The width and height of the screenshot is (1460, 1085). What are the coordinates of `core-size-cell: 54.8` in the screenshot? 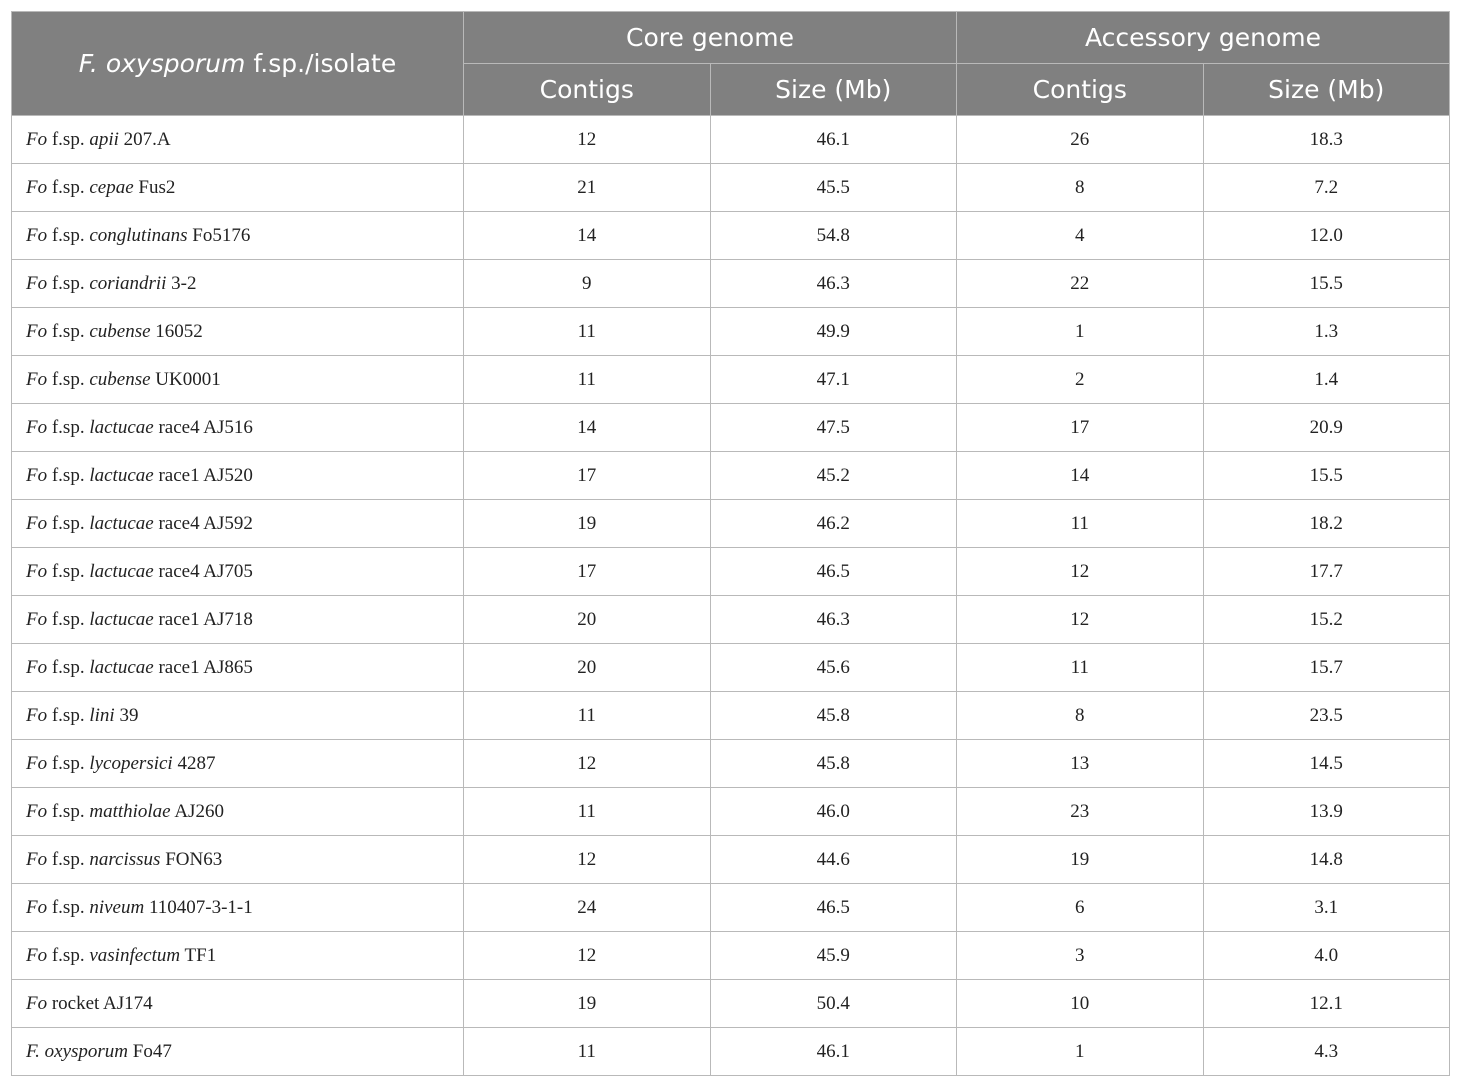 It's located at (833, 235).